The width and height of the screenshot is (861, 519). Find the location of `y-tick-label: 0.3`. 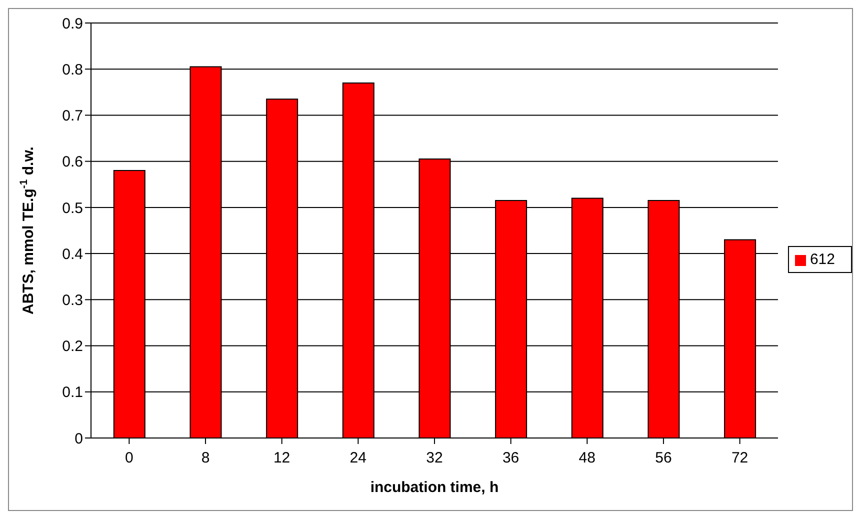

y-tick-label: 0.3 is located at coordinates (72, 300).